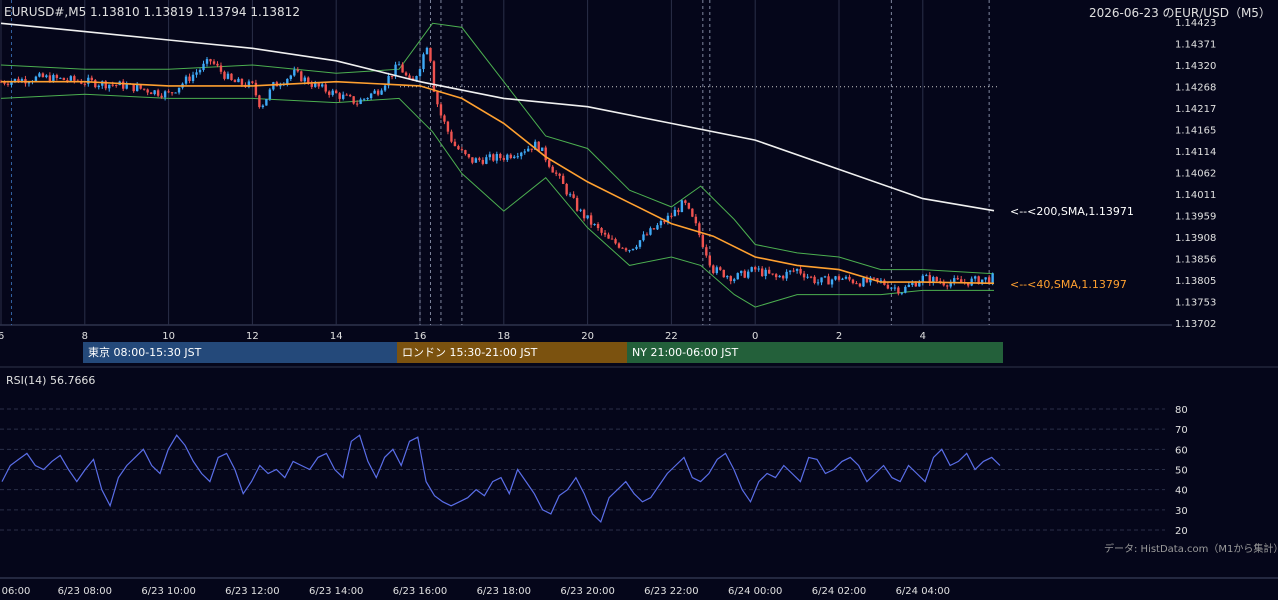 The image size is (1278, 600). Describe the element at coordinates (1181, 491) in the screenshot. I see `rsi-tick-label: 40` at that location.